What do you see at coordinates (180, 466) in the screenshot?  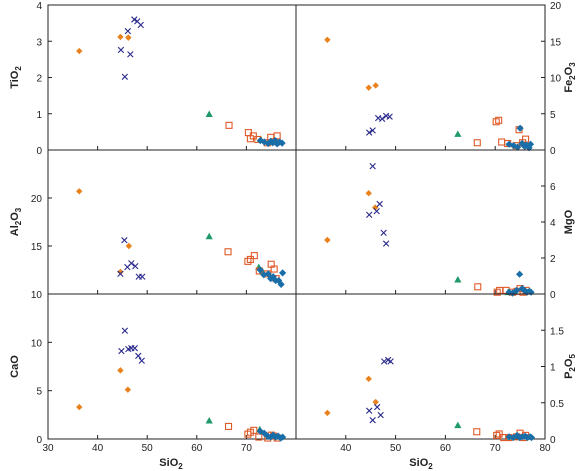 I see `x-axis-label-left-sub: 2` at bounding box center [180, 466].